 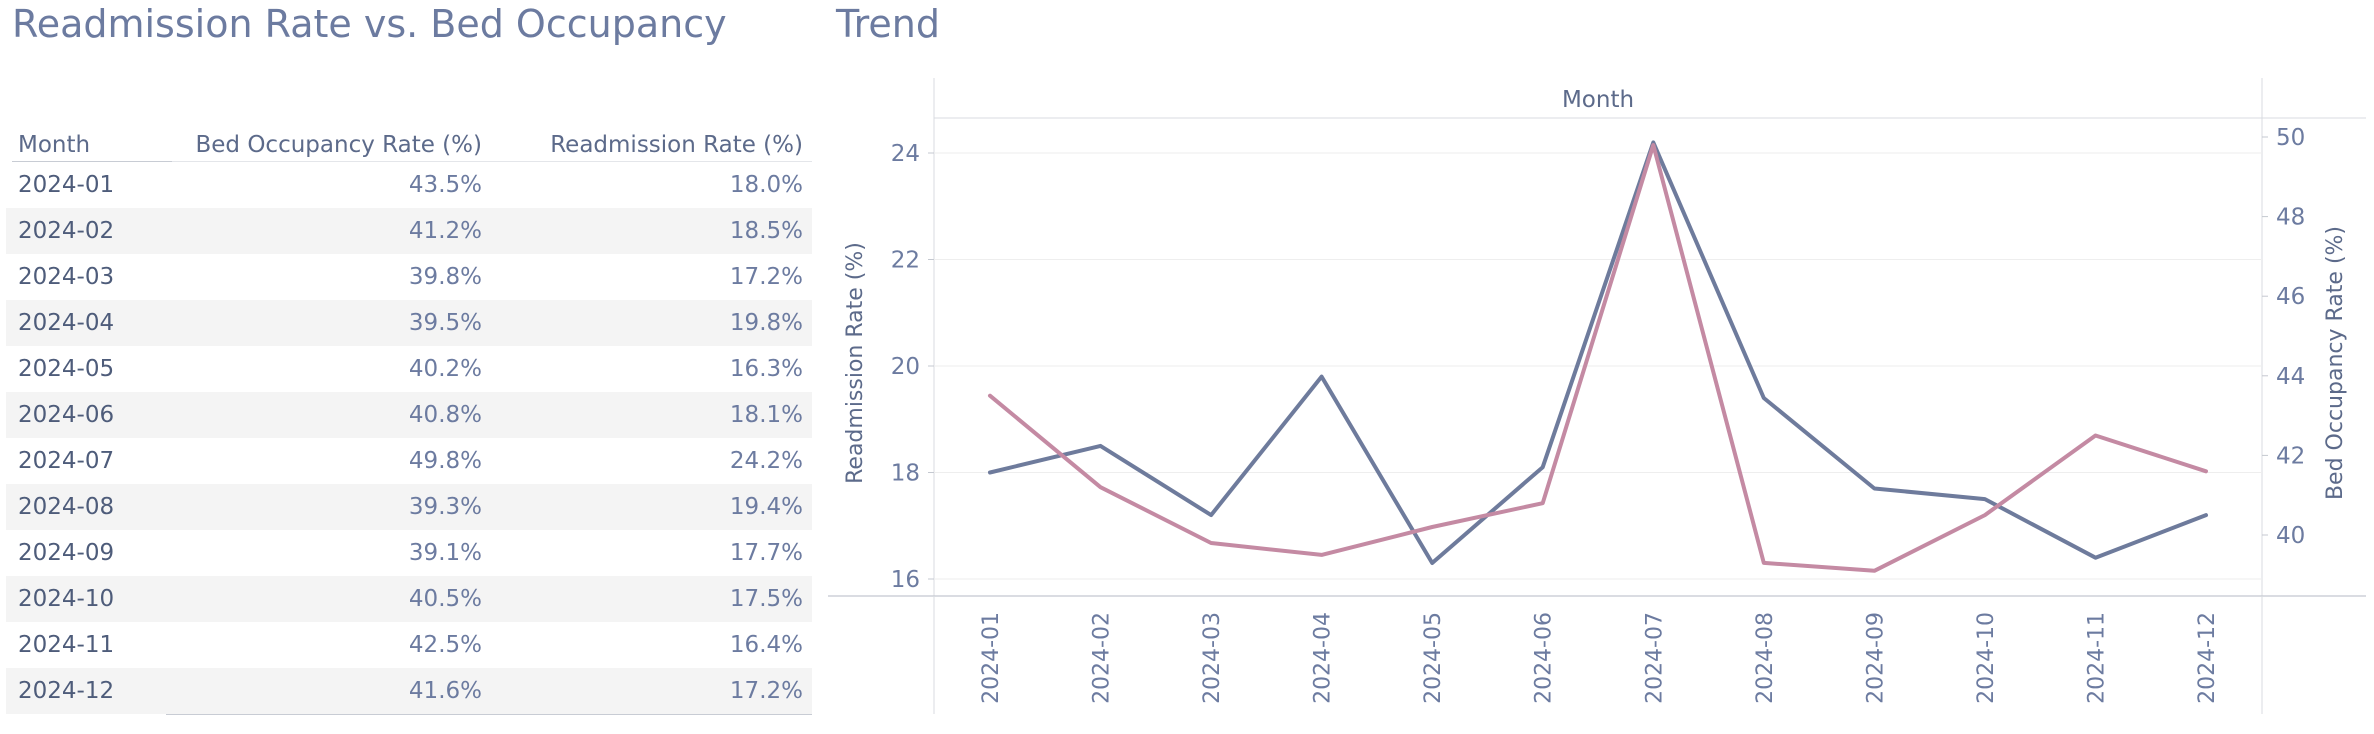 I want to click on table-row: 2024-01 43.5% 18.0%, so click(x=409, y=185).